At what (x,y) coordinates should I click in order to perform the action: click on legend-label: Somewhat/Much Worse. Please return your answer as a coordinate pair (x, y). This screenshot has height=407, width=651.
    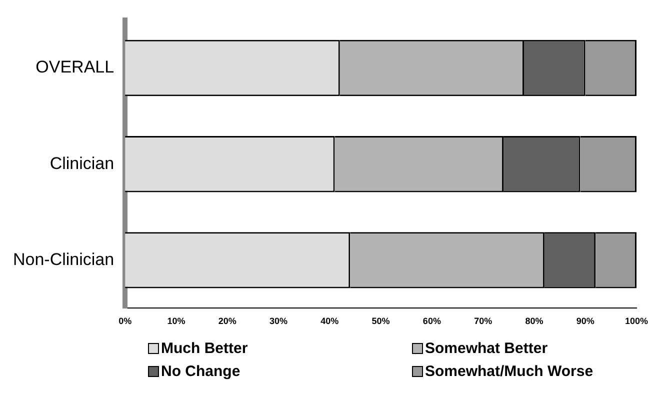
    Looking at the image, I should click on (509, 371).